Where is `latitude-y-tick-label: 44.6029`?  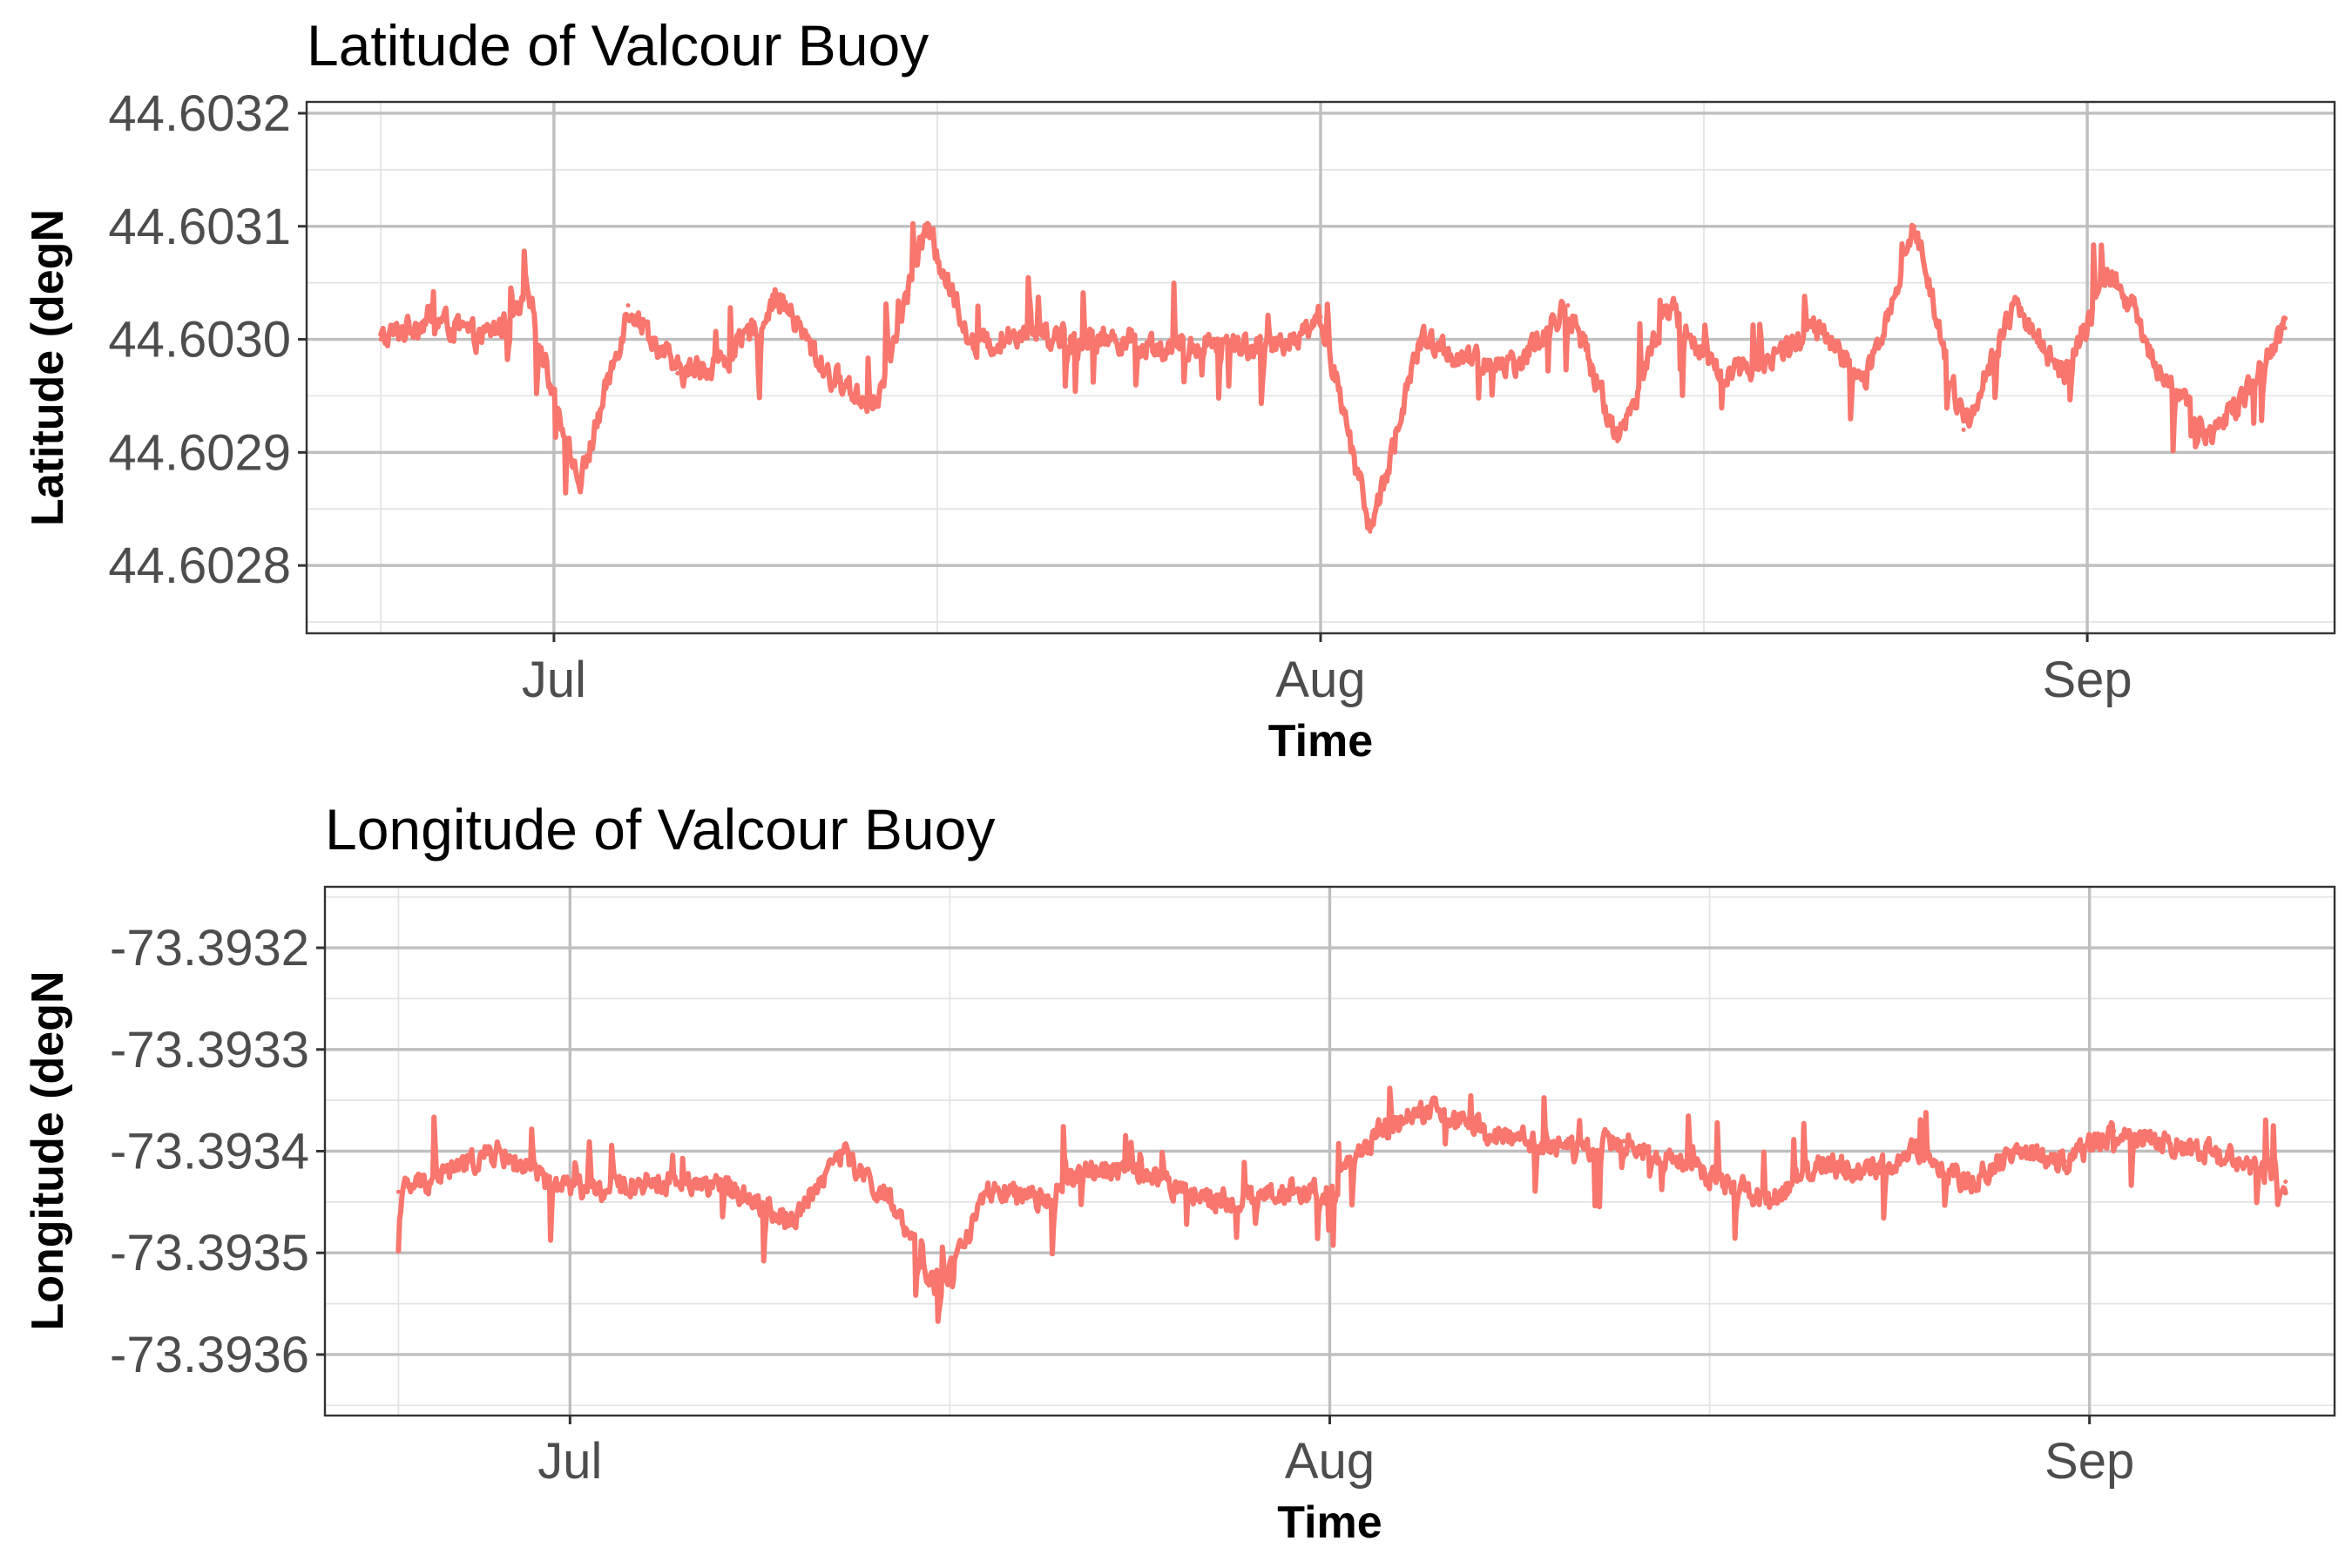
latitude-y-tick-label: 44.6029 is located at coordinates (199, 452).